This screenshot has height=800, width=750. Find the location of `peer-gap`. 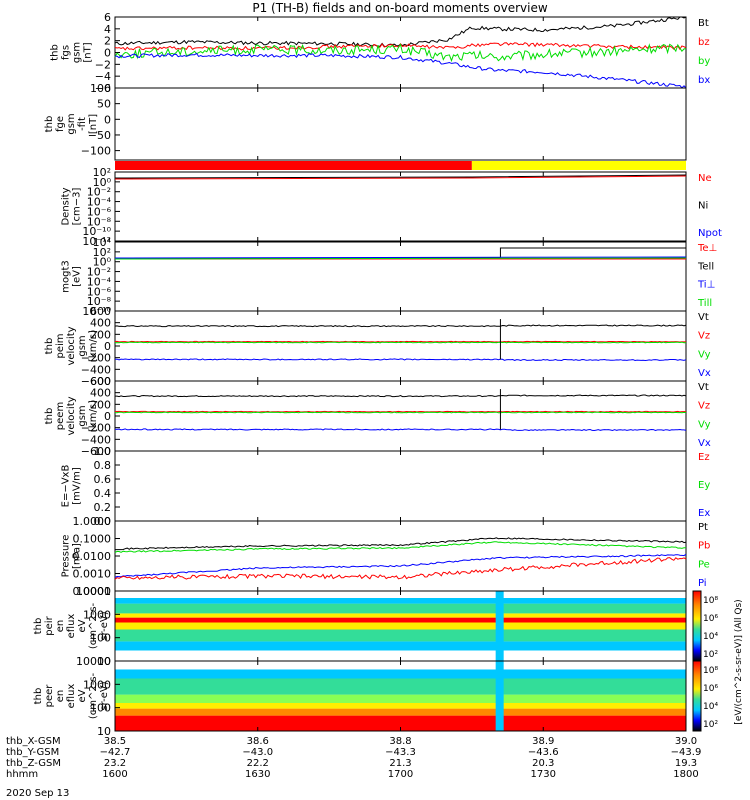

peer-gap is located at coordinates (499, 696).